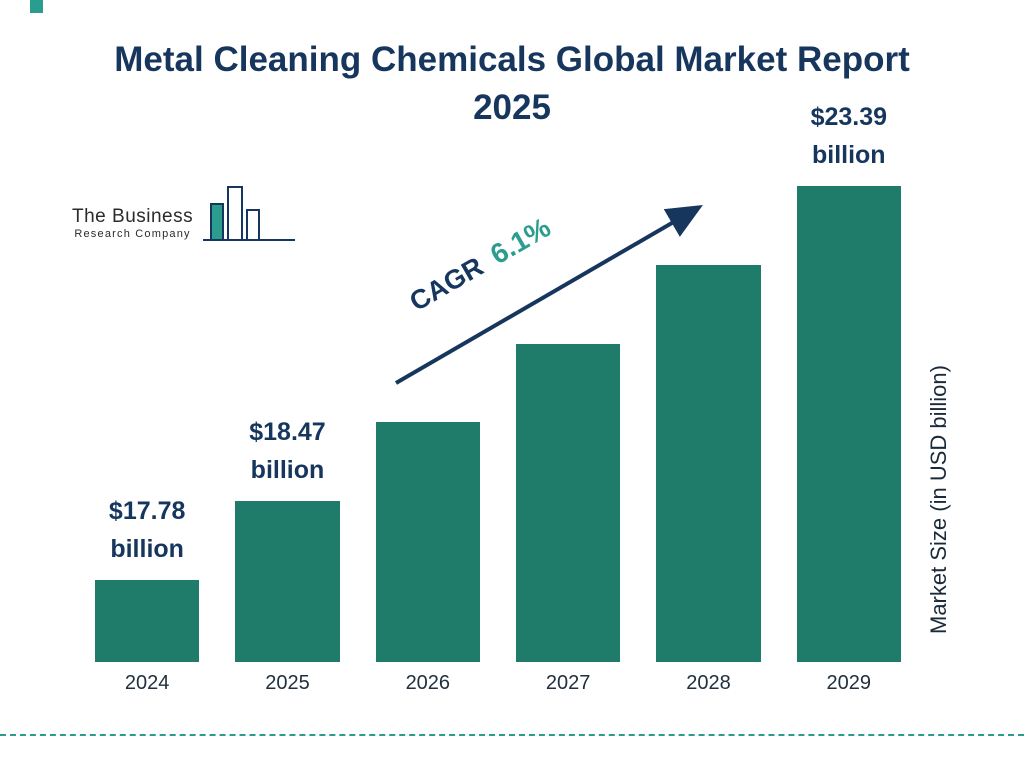  Describe the element at coordinates (708, 463) in the screenshot. I see `bar-2028` at that location.